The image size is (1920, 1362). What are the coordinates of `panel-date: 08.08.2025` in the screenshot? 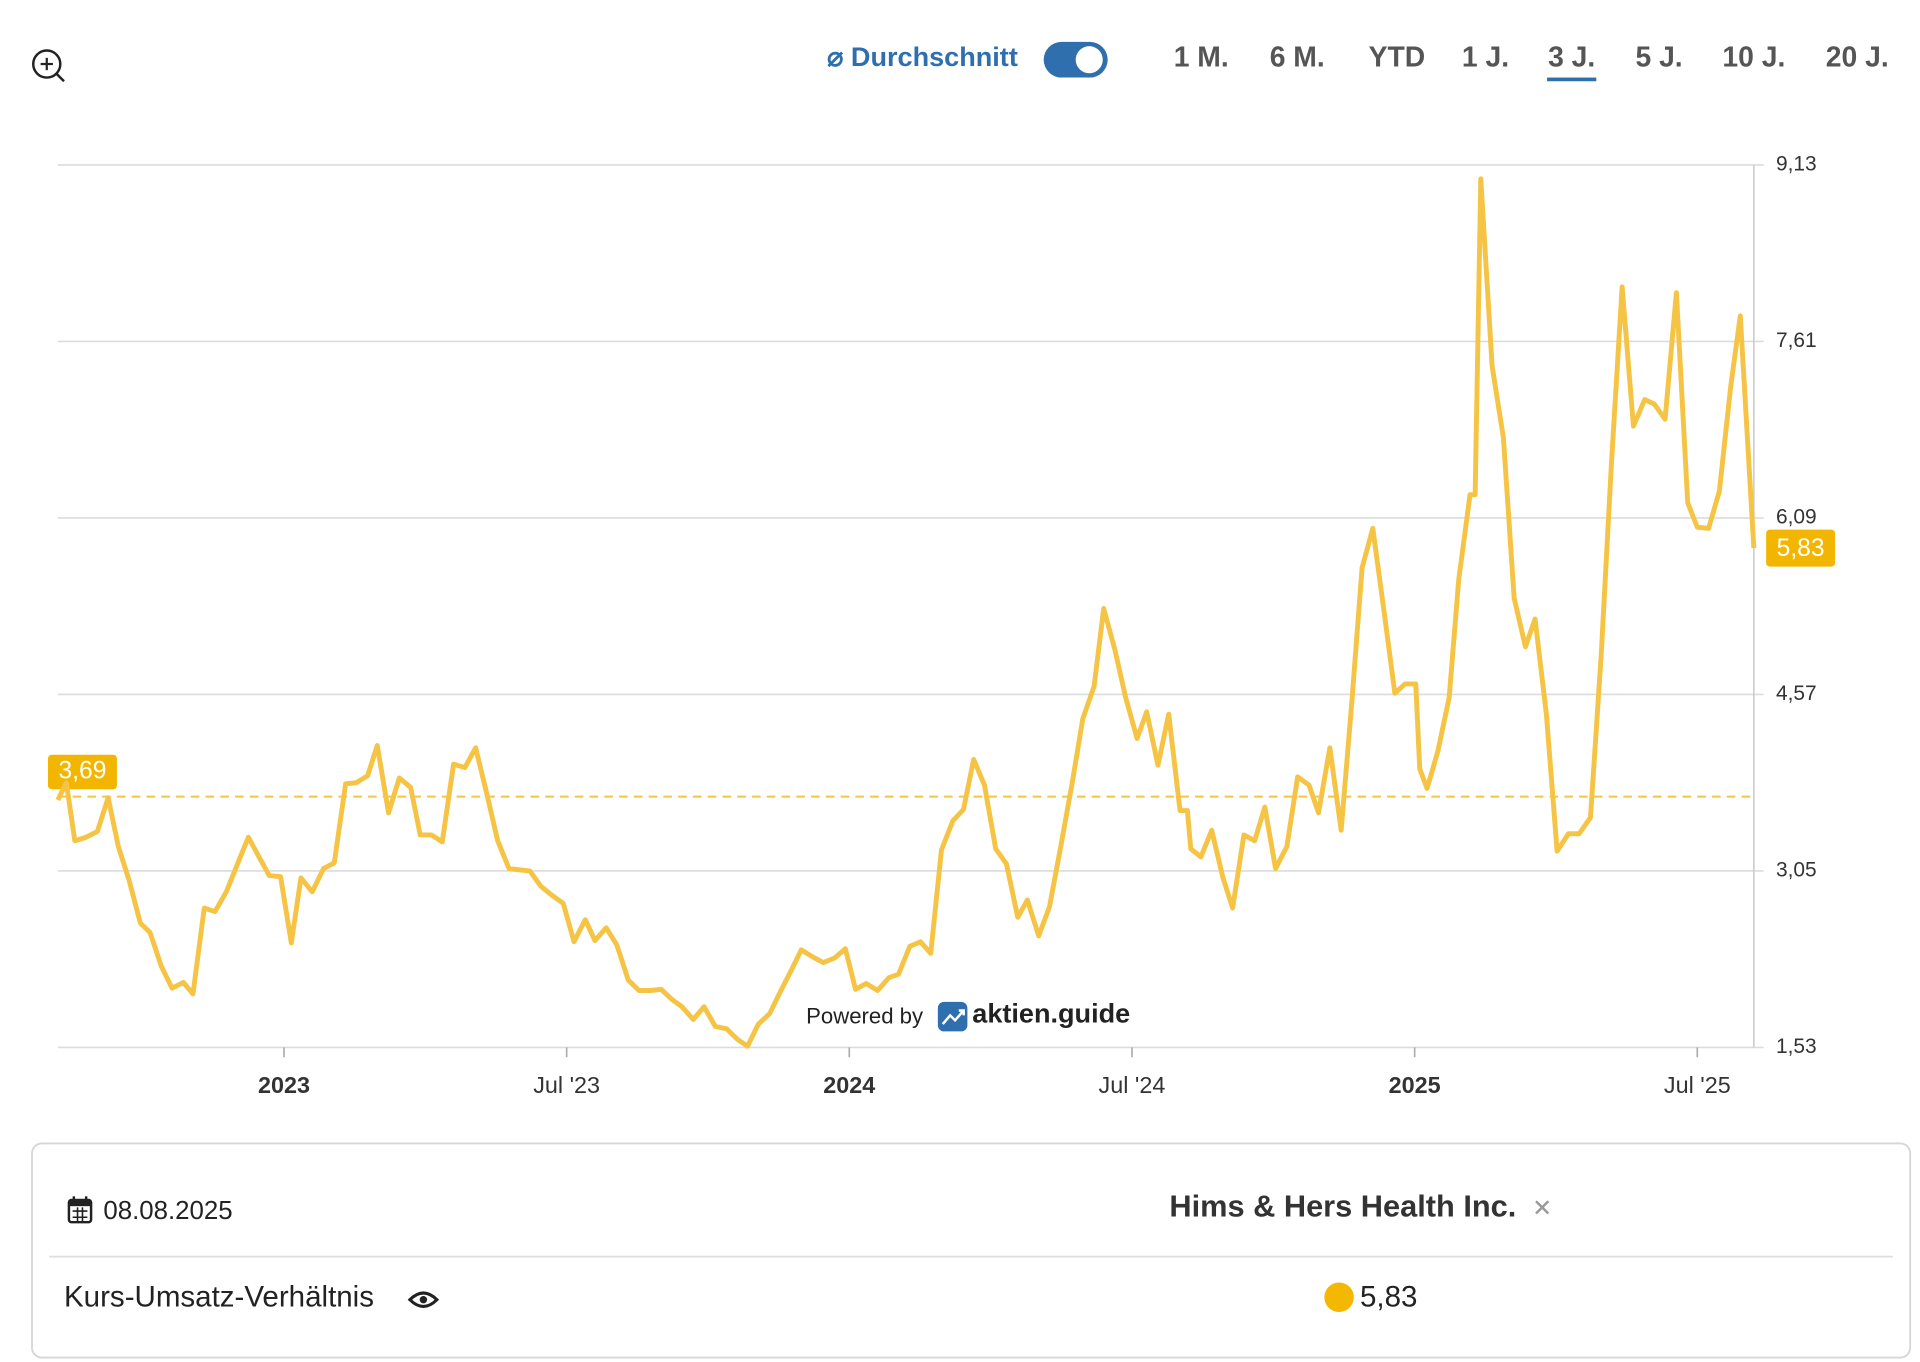 It's located at (167, 1211).